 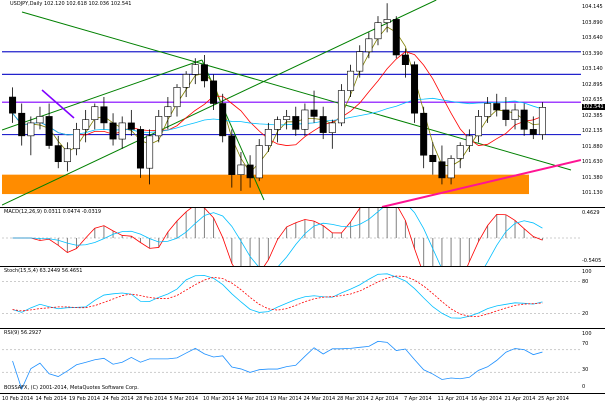 I want to click on price-tick: 101.130, so click(x=592, y=193).